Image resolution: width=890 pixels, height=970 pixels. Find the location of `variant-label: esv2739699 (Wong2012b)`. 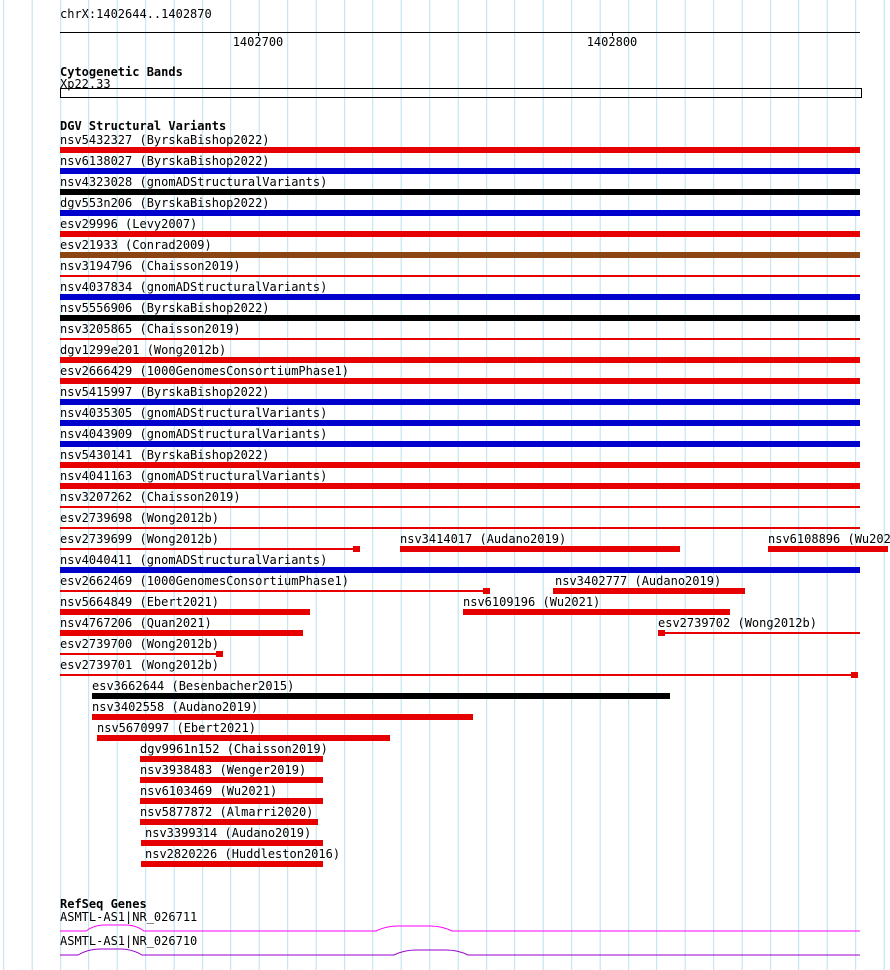

variant-label: esv2739699 (Wong2012b) is located at coordinates (139, 539).